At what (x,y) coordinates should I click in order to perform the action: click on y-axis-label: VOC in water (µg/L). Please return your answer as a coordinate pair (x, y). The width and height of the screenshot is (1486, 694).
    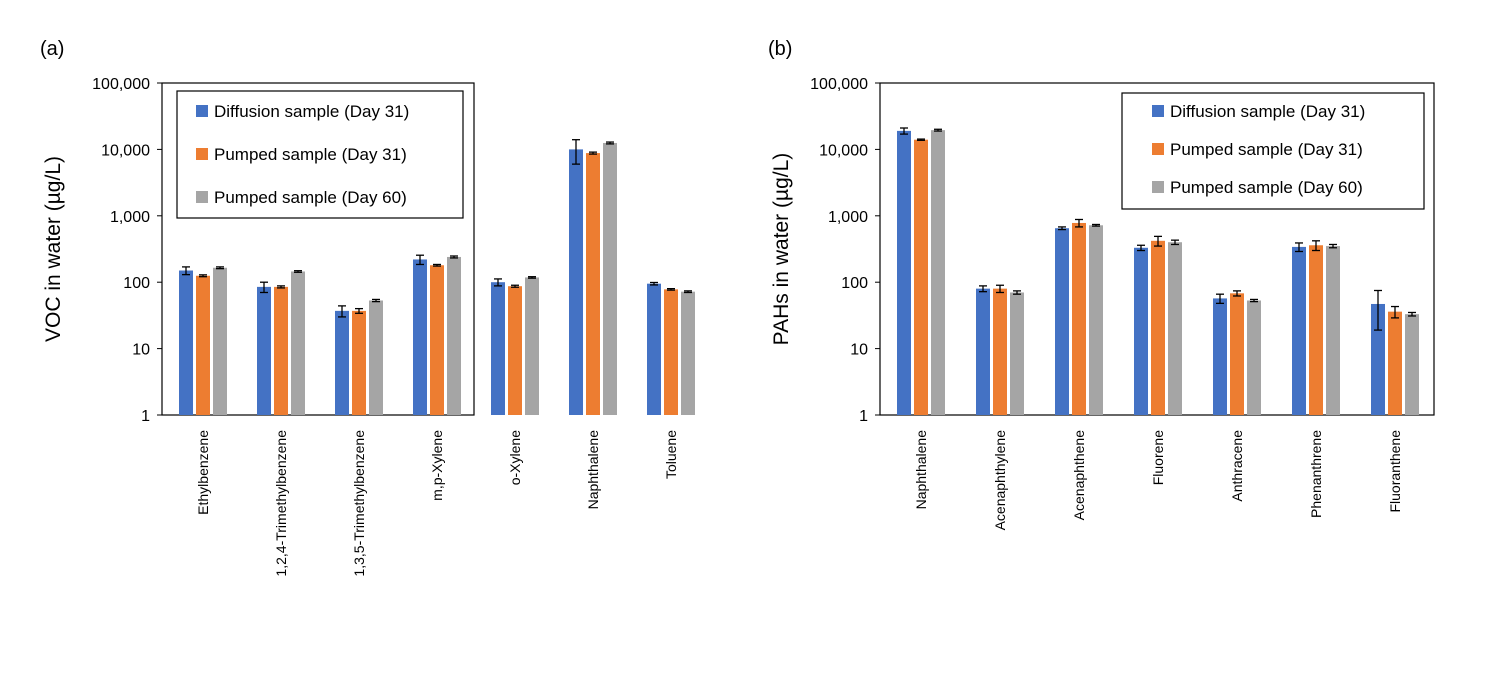
    Looking at the image, I should click on (53, 249).